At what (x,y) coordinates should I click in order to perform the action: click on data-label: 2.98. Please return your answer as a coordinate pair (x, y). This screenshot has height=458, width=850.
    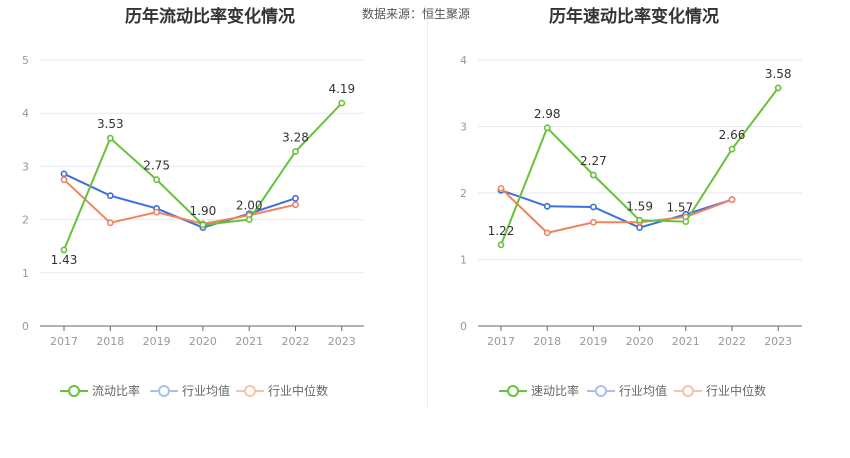
    Looking at the image, I should click on (547, 114).